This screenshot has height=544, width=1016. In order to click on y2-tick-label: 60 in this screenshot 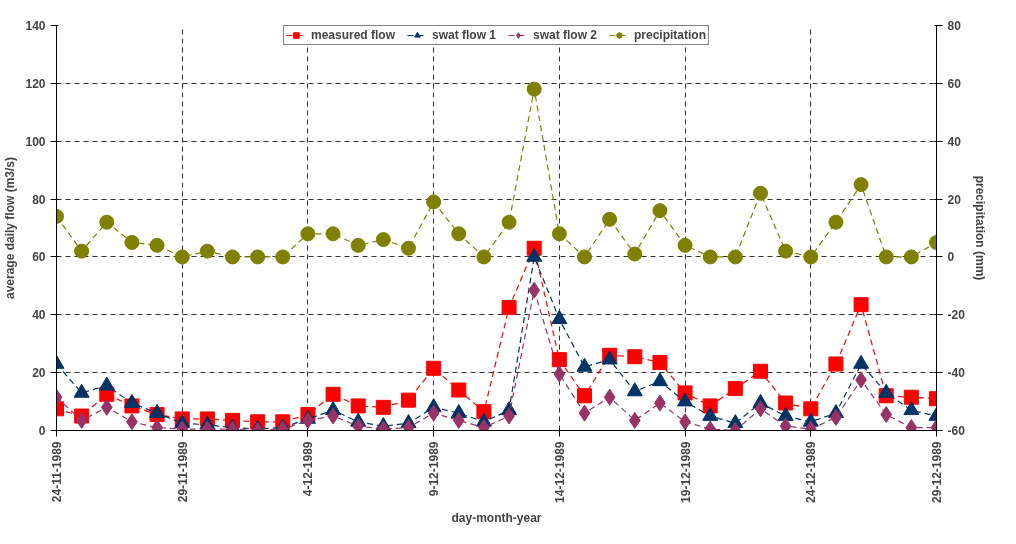, I will do `click(954, 83)`.